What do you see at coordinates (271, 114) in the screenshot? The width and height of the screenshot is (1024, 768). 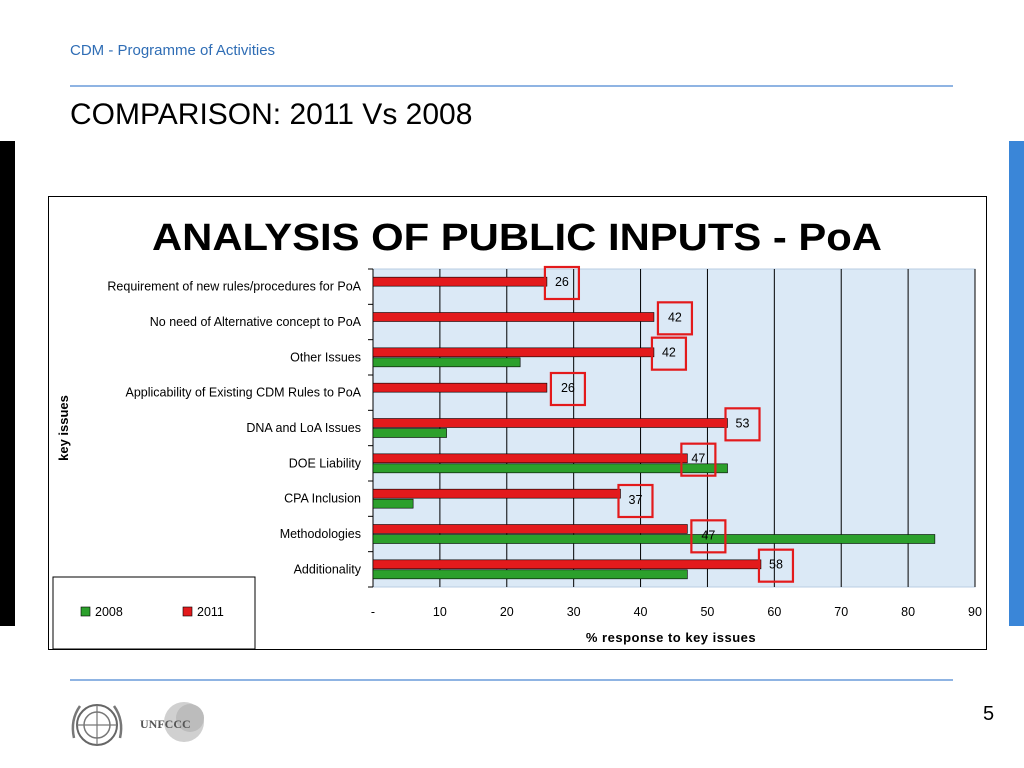 I see `slide-title: COMPARISON: 2011 Vs 2008` at bounding box center [271, 114].